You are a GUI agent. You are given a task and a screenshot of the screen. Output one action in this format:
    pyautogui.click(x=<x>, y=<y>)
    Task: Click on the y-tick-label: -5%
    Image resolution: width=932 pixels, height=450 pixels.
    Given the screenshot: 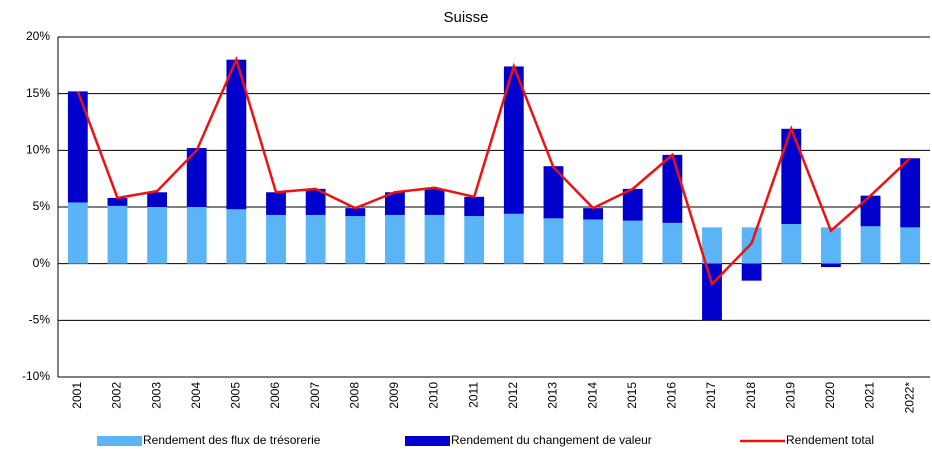 What is the action you would take?
    pyautogui.click(x=40, y=320)
    